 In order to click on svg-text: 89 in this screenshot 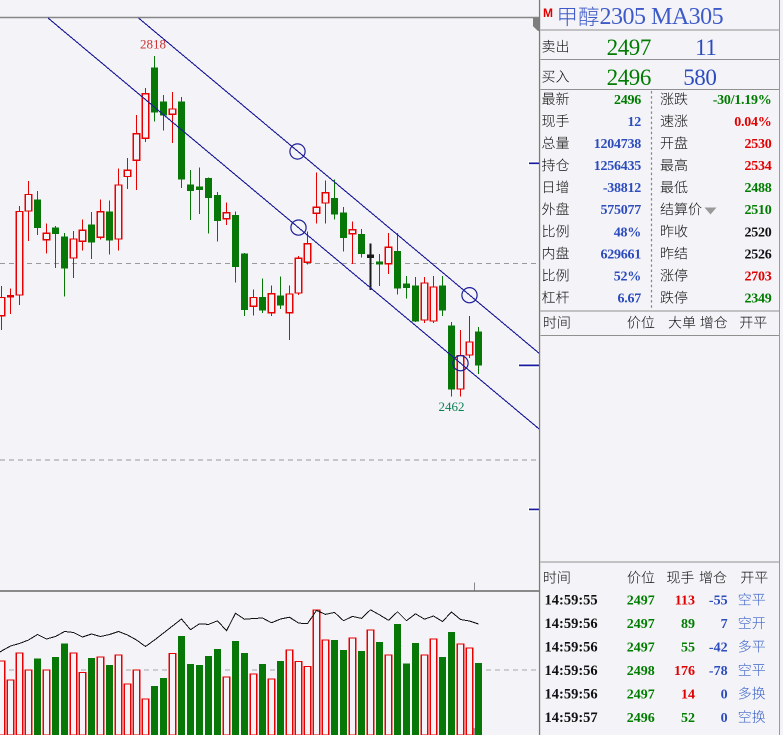, I will do `click(688, 624)`.